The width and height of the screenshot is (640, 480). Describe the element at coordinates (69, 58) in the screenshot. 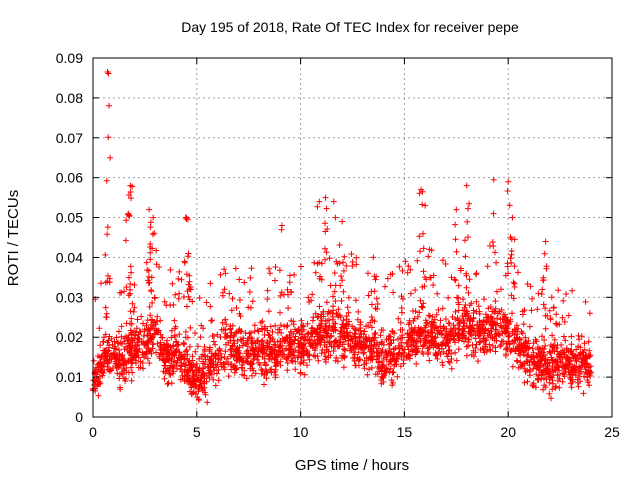

I see `y-tick-label: 0.09` at that location.